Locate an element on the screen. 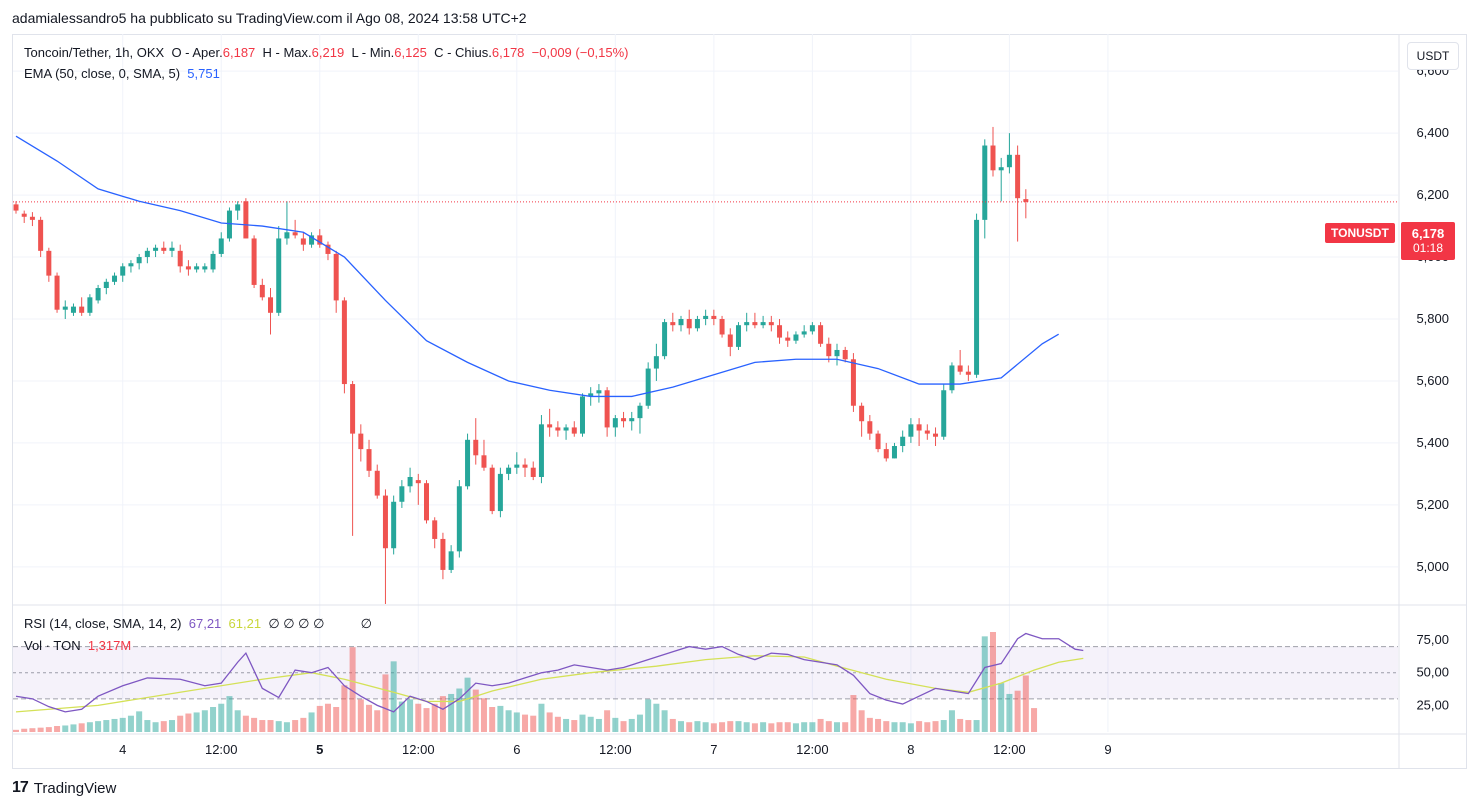 The width and height of the screenshot is (1481, 811). price-tick-label: 5,200 is located at coordinates (1432, 504).